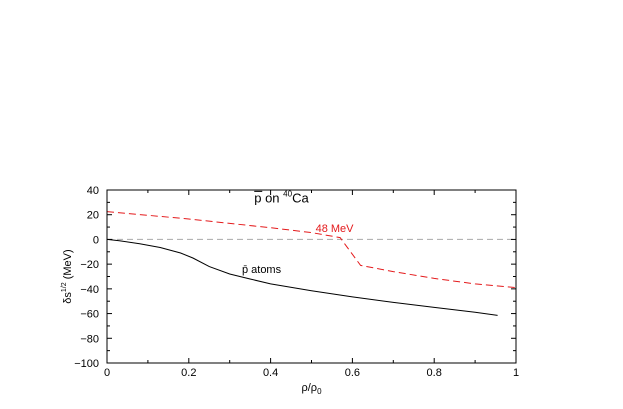 This screenshot has width=623, height=409. What do you see at coordinates (89, 290) in the screenshot?
I see `y-tick-label: −40` at bounding box center [89, 290].